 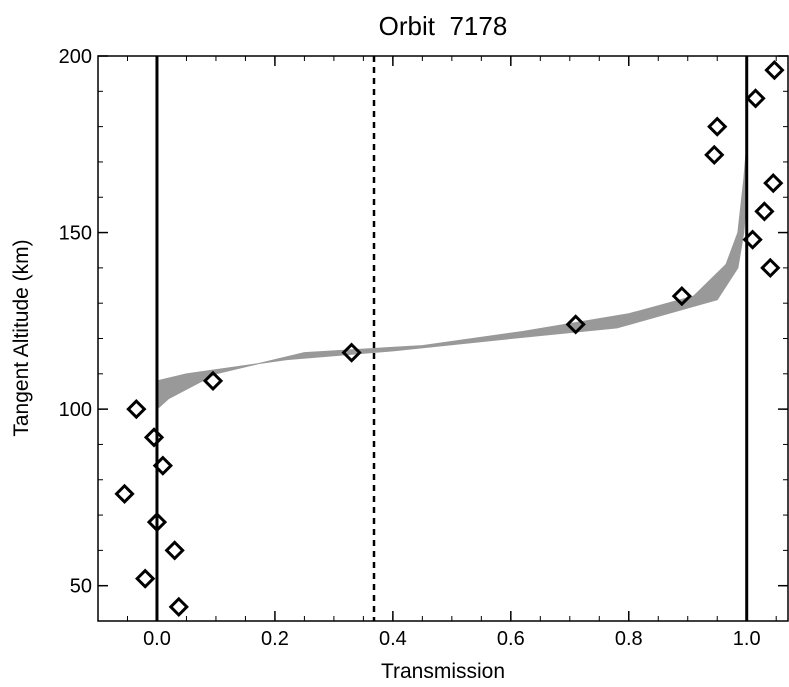 What do you see at coordinates (443, 26) in the screenshot?
I see `chart-title: Orbit 7178` at bounding box center [443, 26].